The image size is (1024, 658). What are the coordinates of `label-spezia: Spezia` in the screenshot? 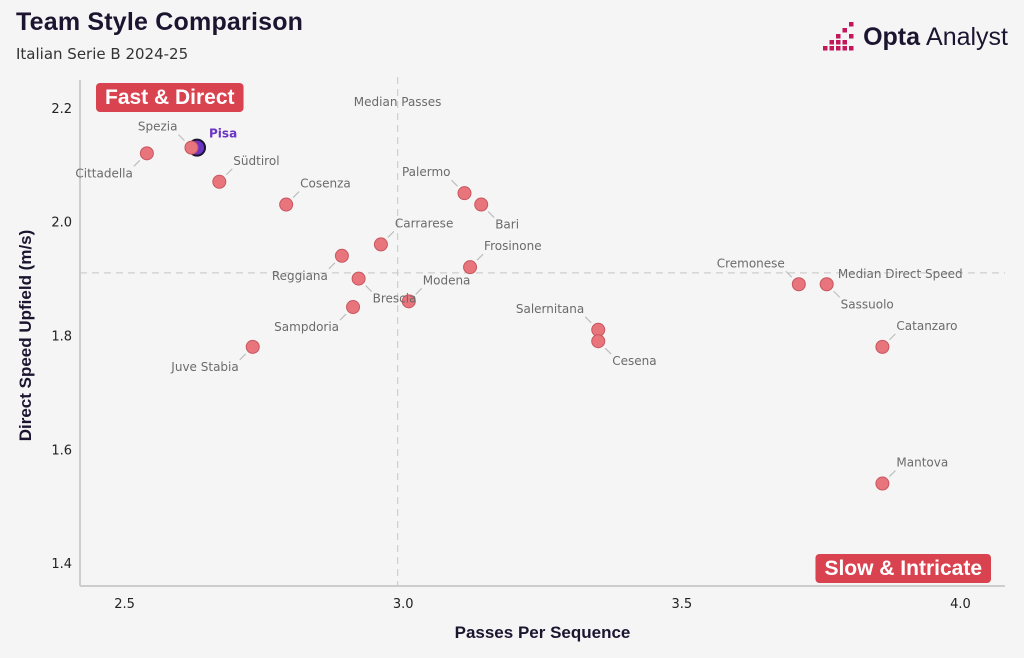 It's located at (158, 127).